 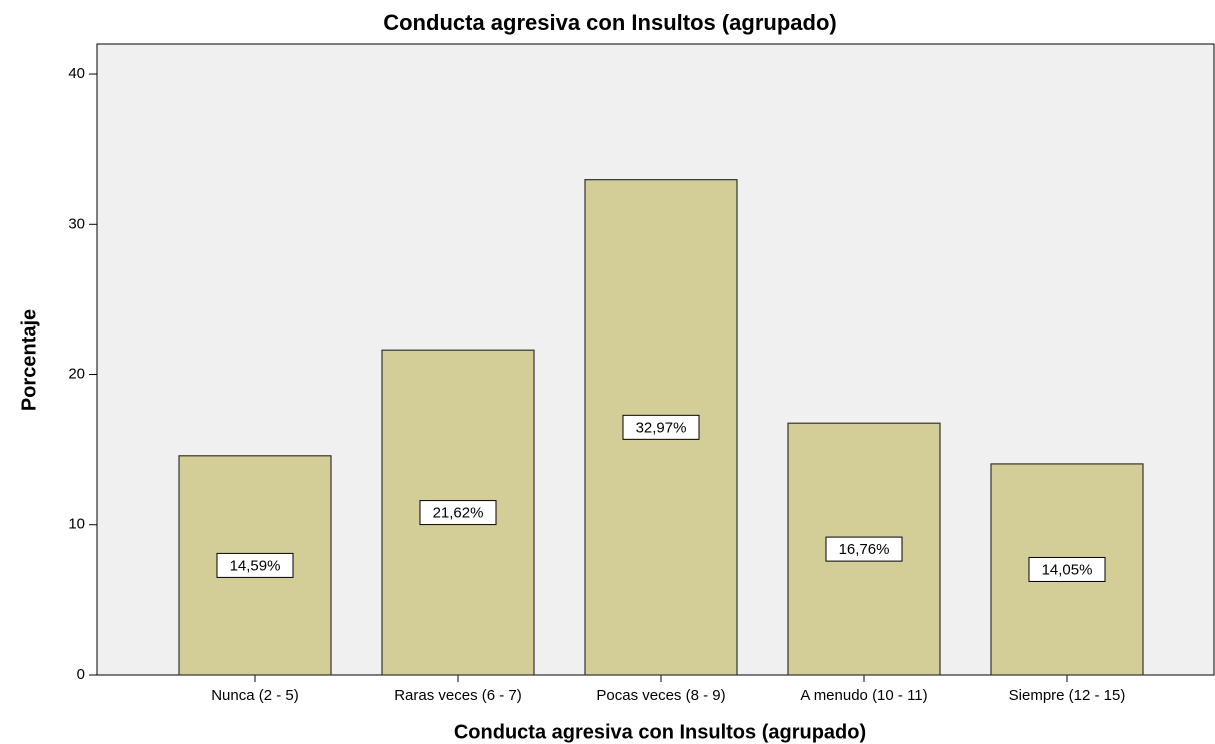 I want to click on data-label: 16,76%, so click(x=864, y=549).